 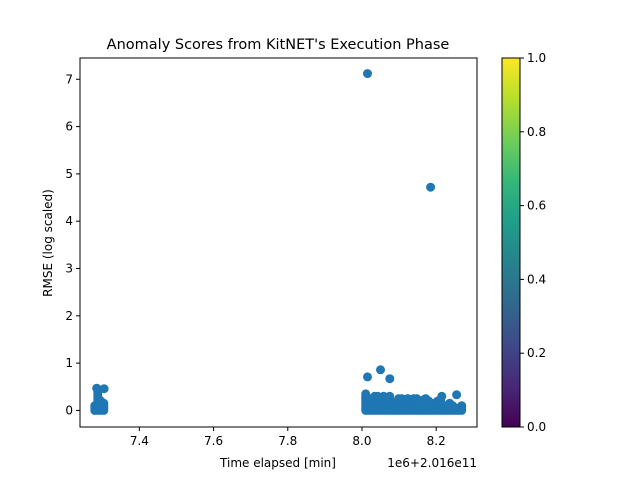 What do you see at coordinates (69, 269) in the screenshot?
I see `y-tick-label: 3` at bounding box center [69, 269].